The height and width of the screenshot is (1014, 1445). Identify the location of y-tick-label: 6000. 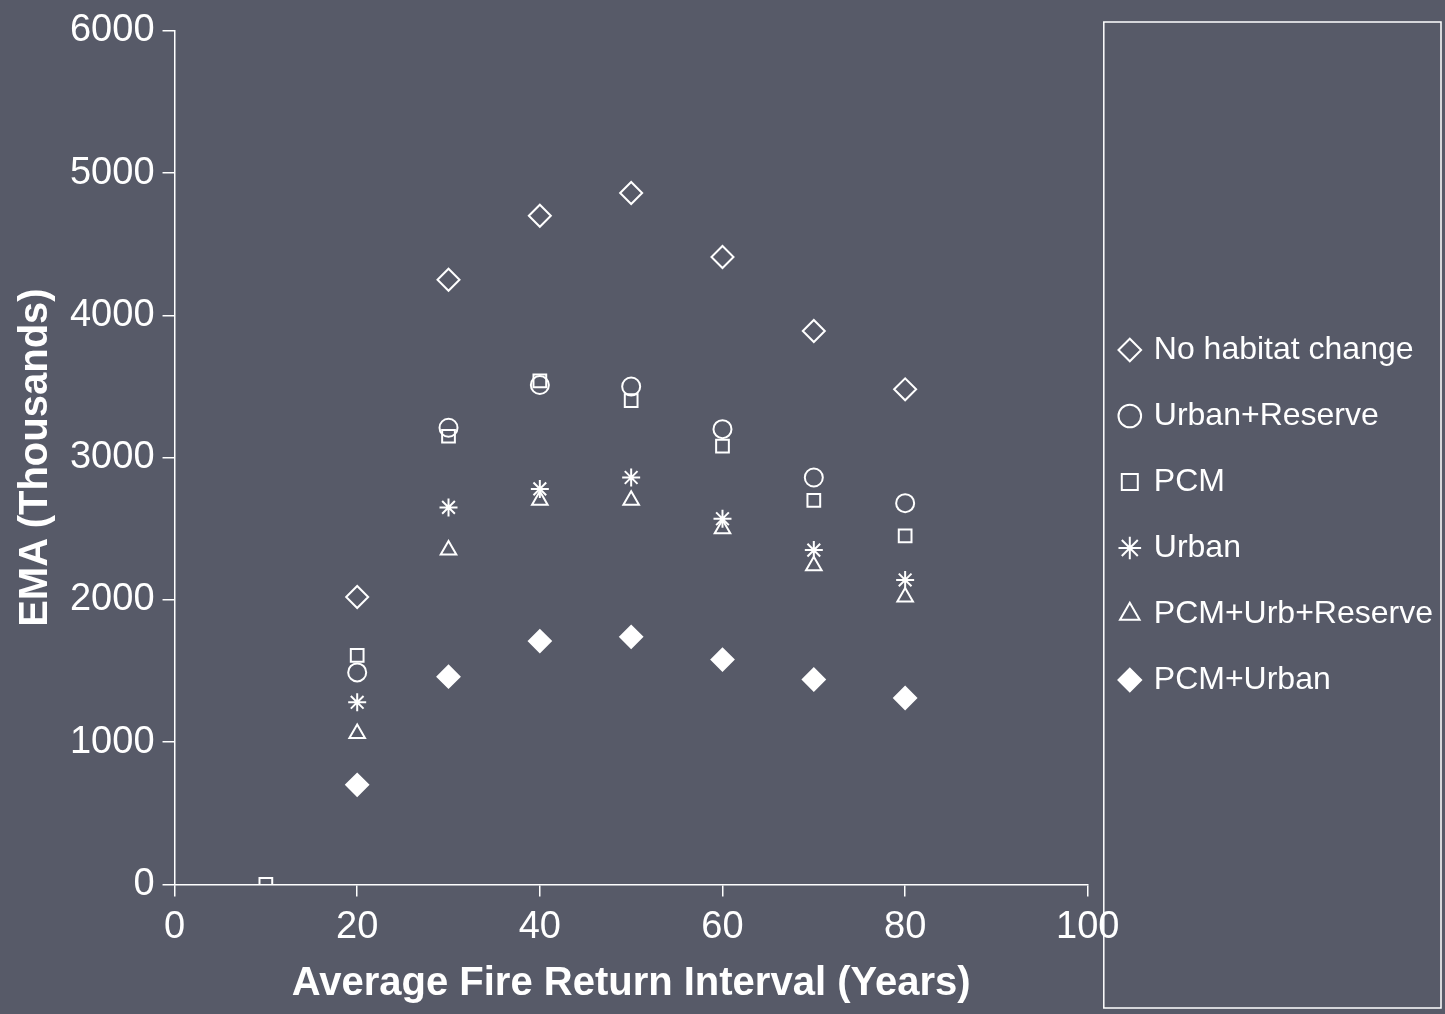
(112, 28).